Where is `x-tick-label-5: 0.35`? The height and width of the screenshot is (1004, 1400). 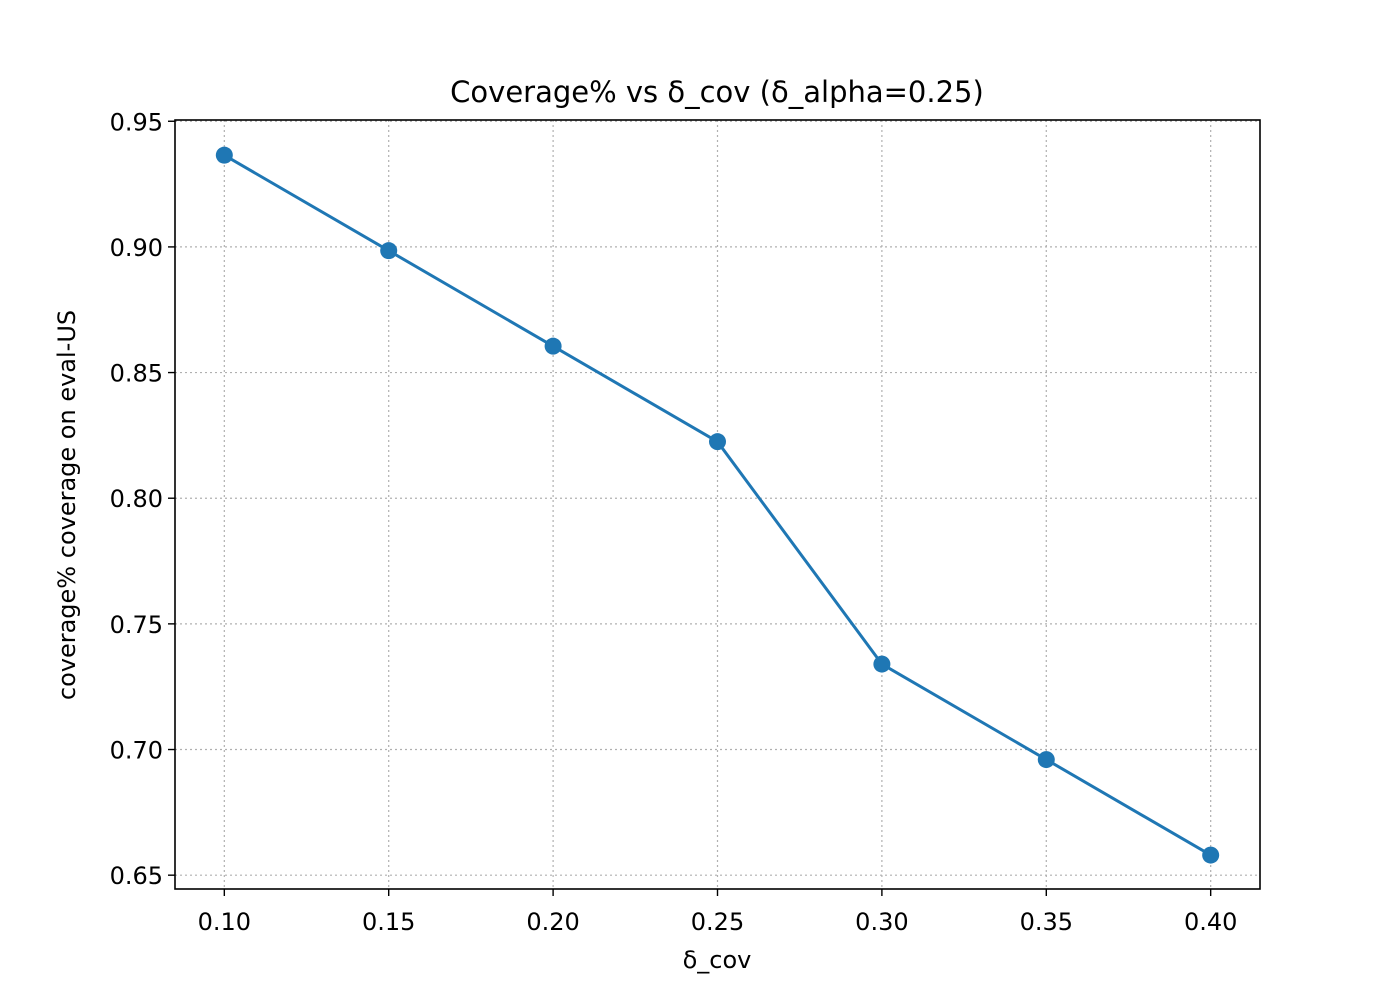 x-tick-label-5: 0.35 is located at coordinates (1046, 922).